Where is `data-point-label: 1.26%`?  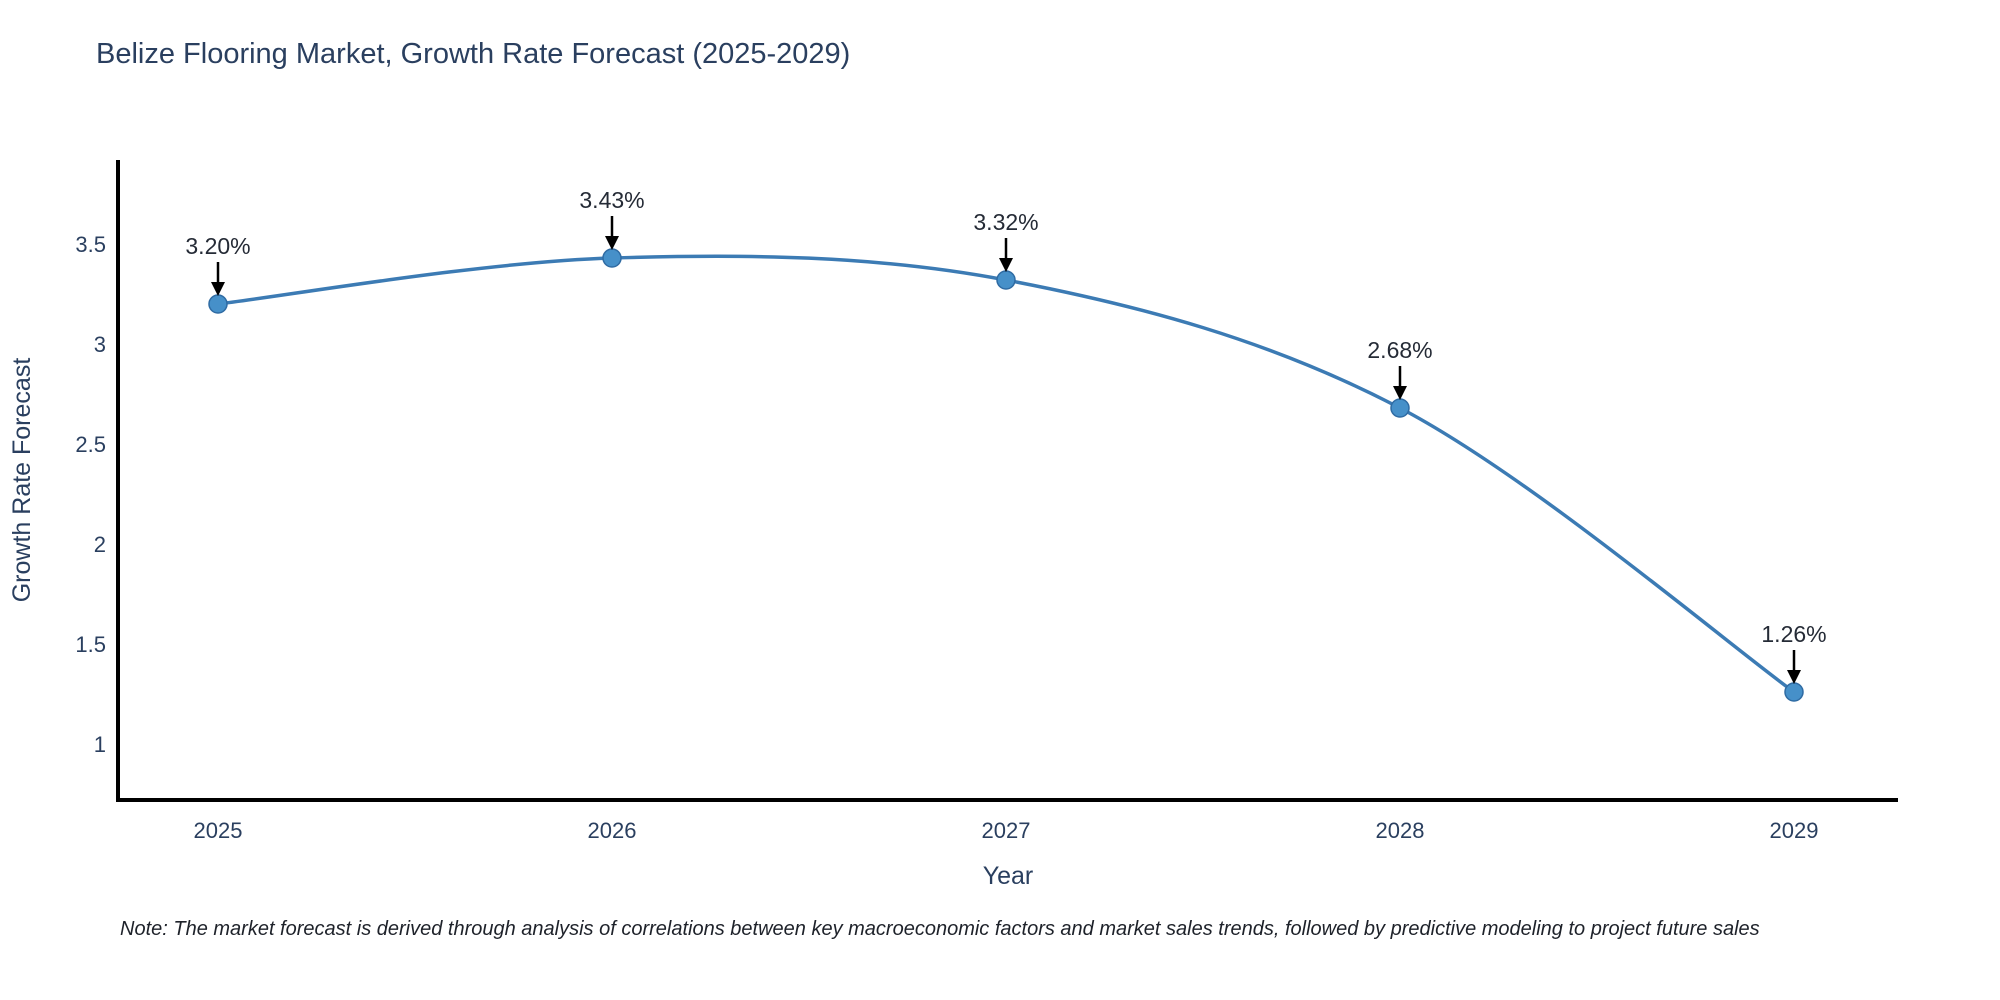 data-point-label: 1.26% is located at coordinates (1793, 634).